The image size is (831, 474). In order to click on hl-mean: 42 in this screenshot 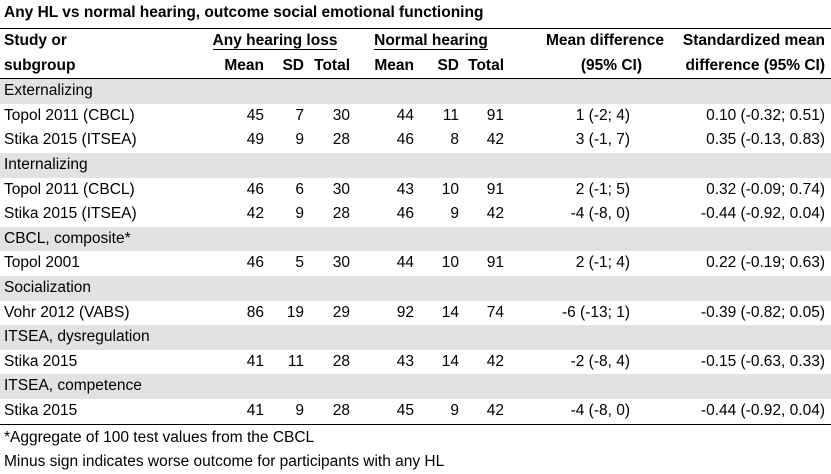, I will do `click(230, 214)`.